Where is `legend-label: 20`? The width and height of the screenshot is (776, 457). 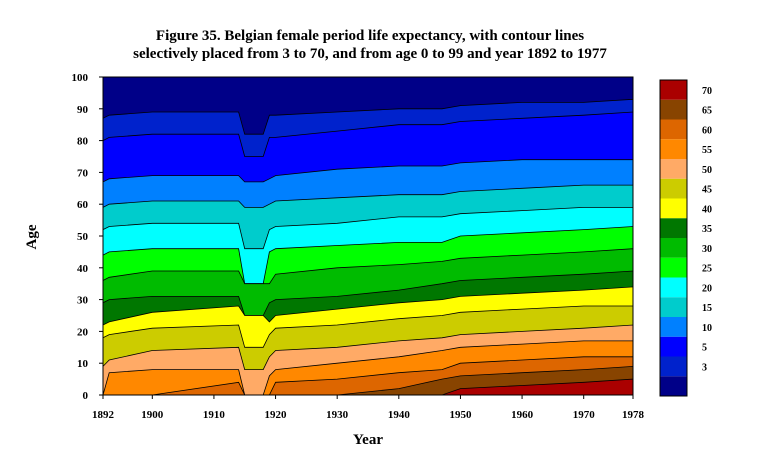 legend-label: 20 is located at coordinates (707, 288).